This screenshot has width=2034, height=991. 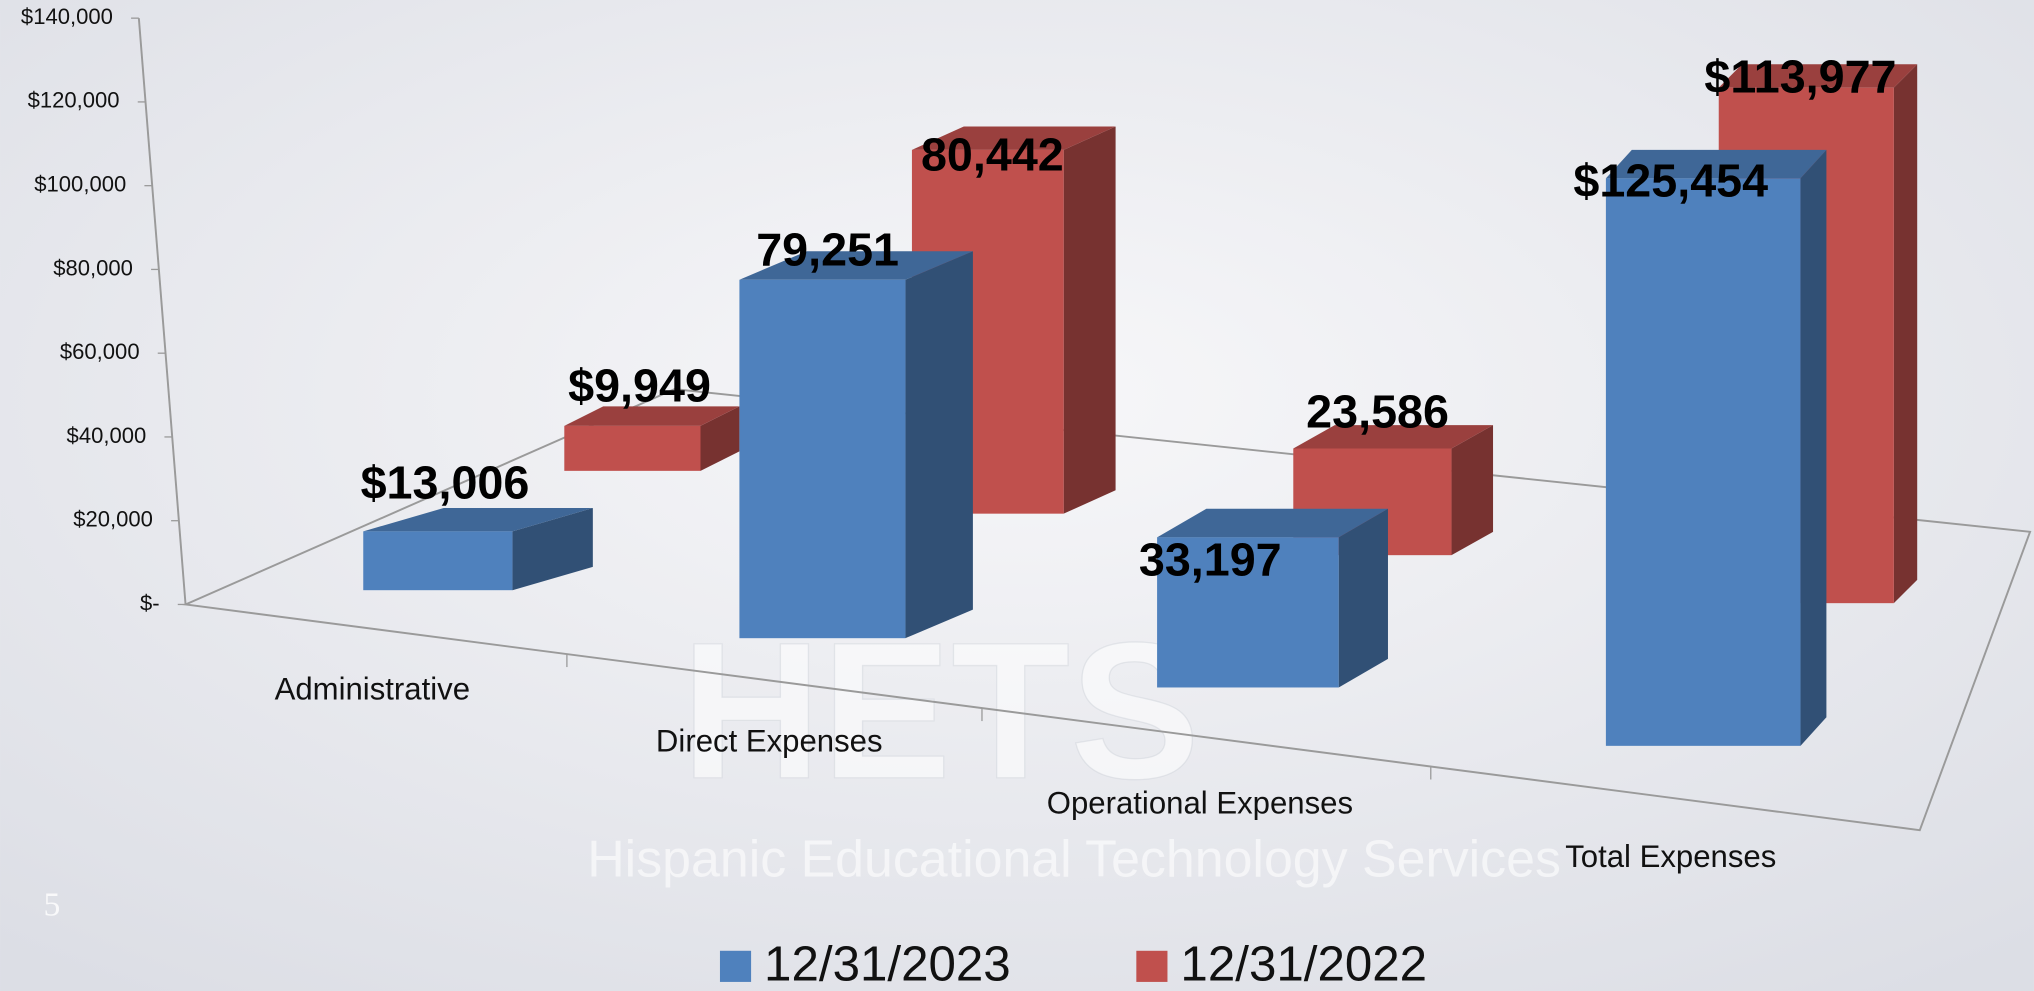 I want to click on value-label: 79,251, so click(x=827, y=249).